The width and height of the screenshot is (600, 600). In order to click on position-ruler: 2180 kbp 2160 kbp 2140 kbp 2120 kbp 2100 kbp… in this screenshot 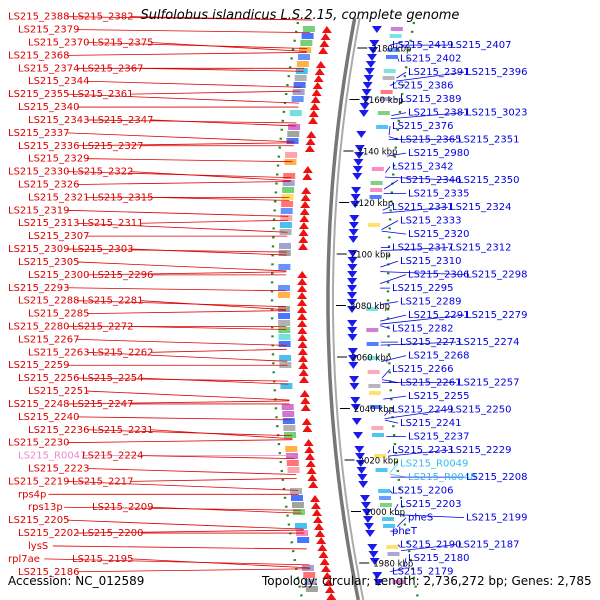, I will do `click(374, 307)`.